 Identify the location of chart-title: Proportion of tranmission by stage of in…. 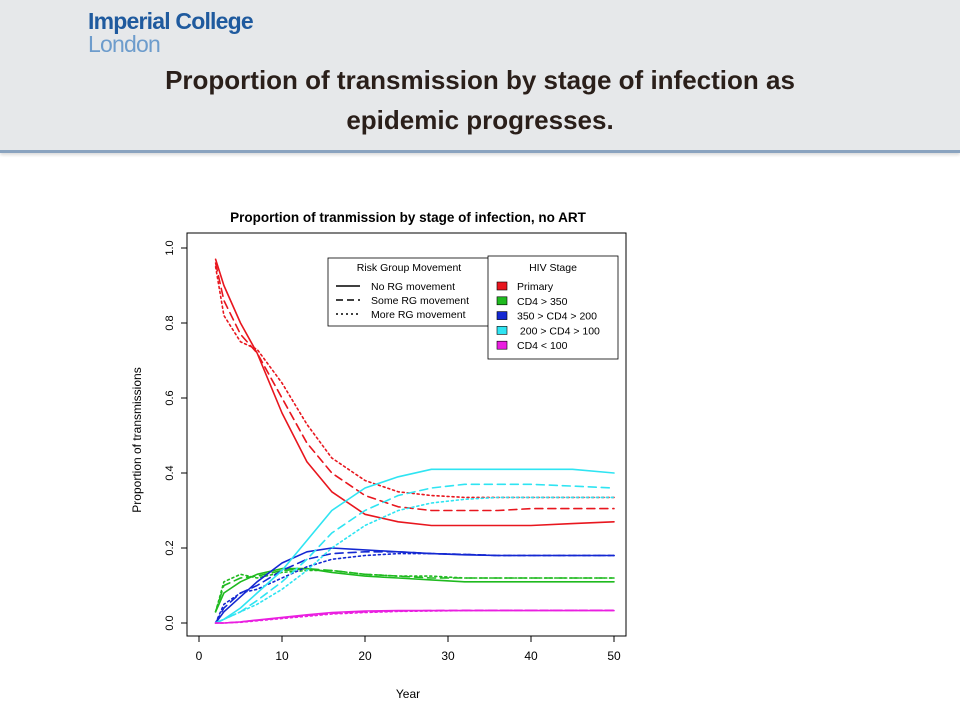
(408, 217).